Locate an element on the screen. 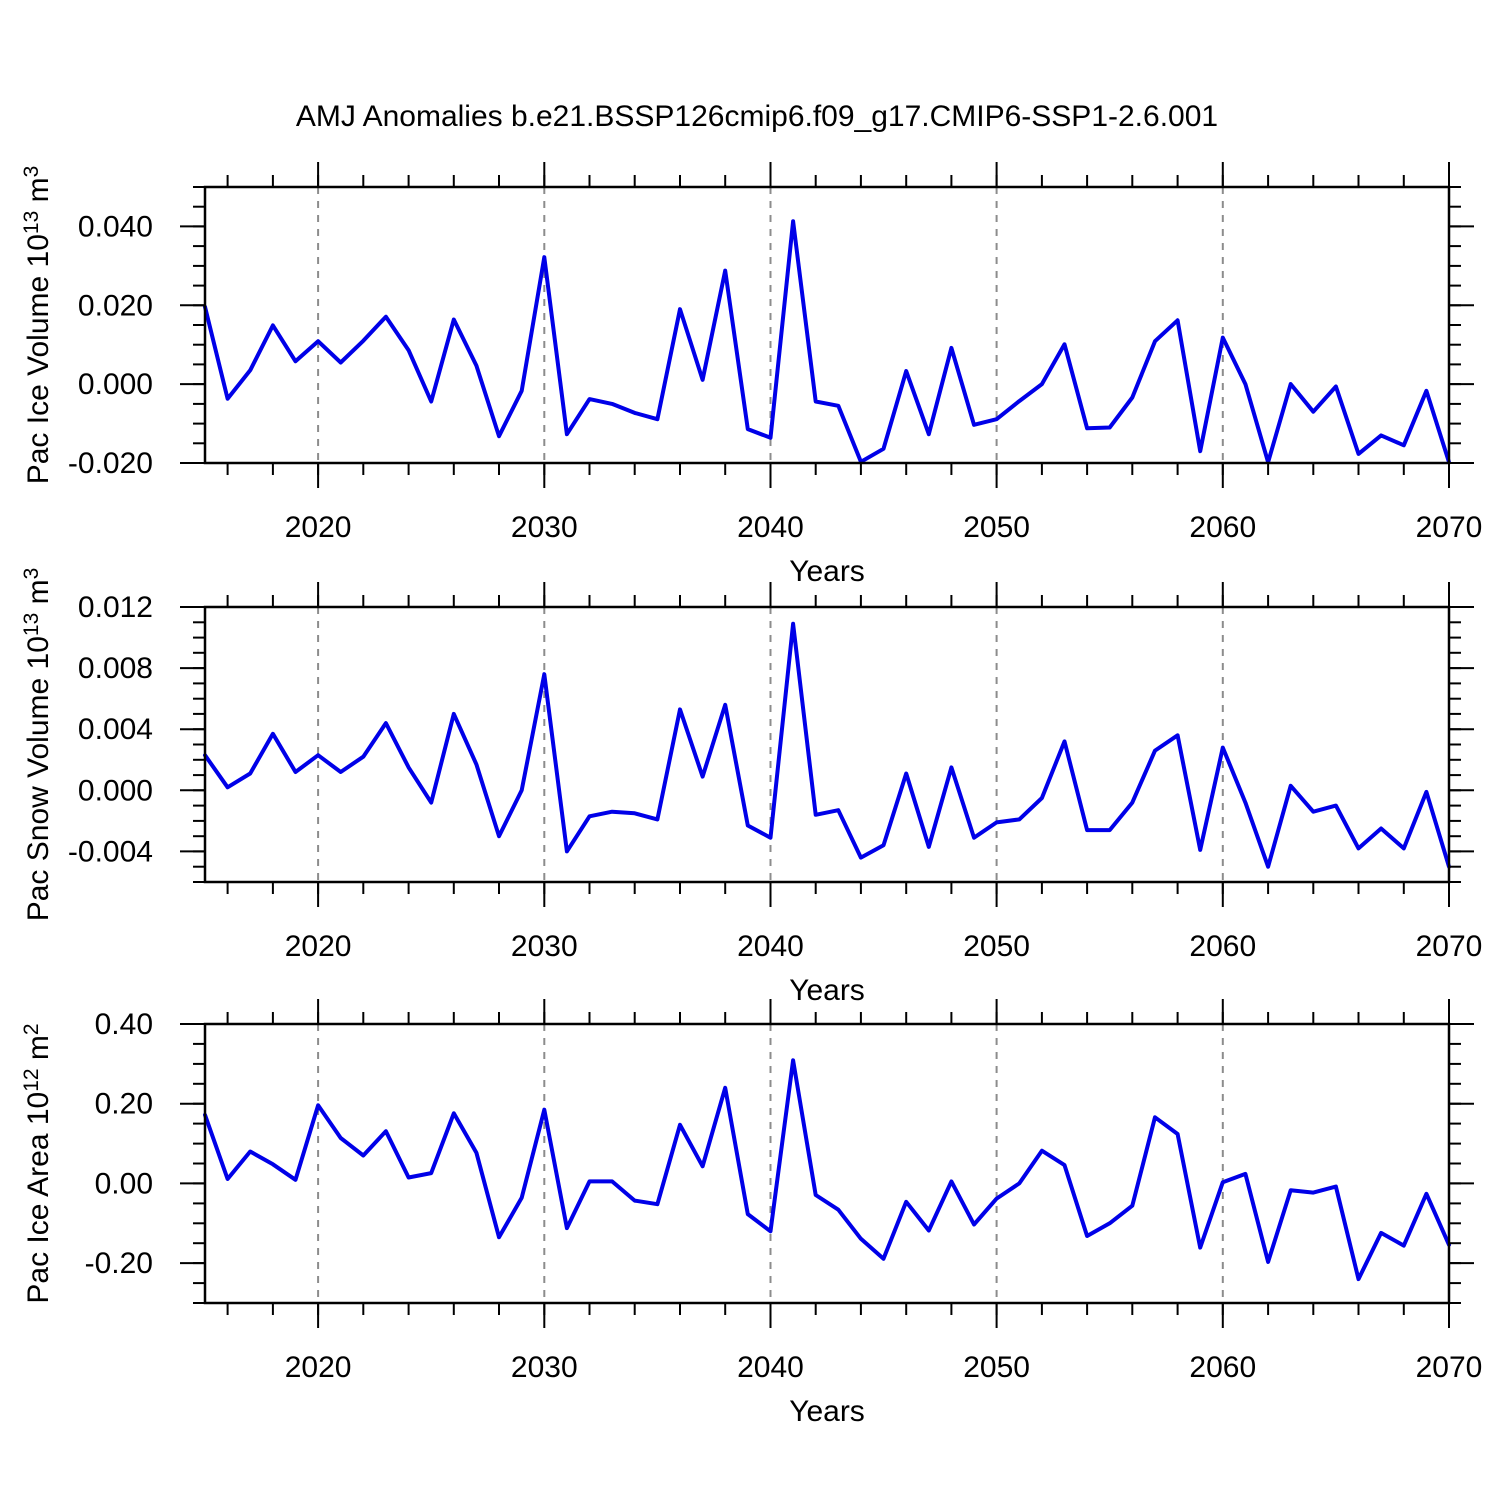  y-tick-label: 0.008 is located at coordinates (115, 668).